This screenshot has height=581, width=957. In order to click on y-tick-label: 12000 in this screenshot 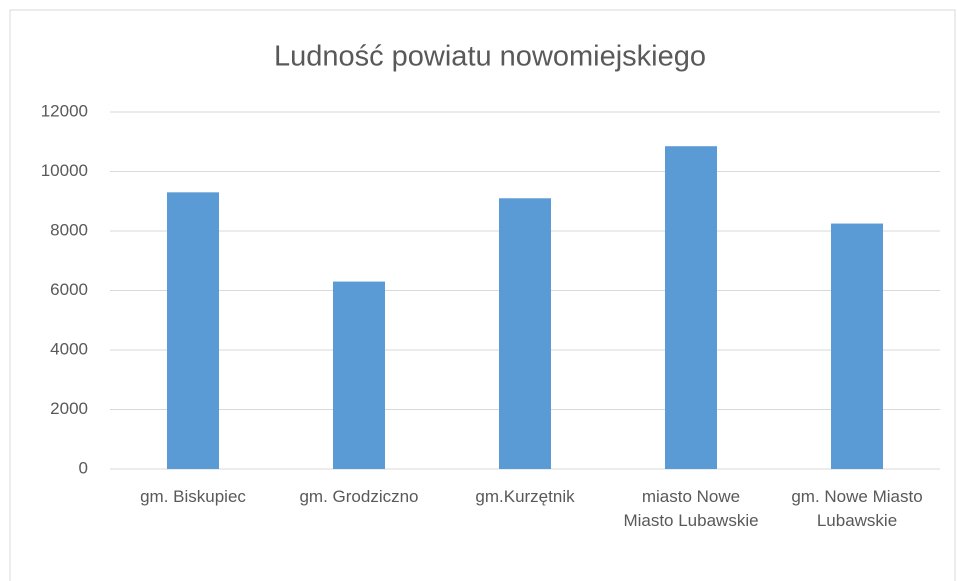, I will do `click(64, 110)`.